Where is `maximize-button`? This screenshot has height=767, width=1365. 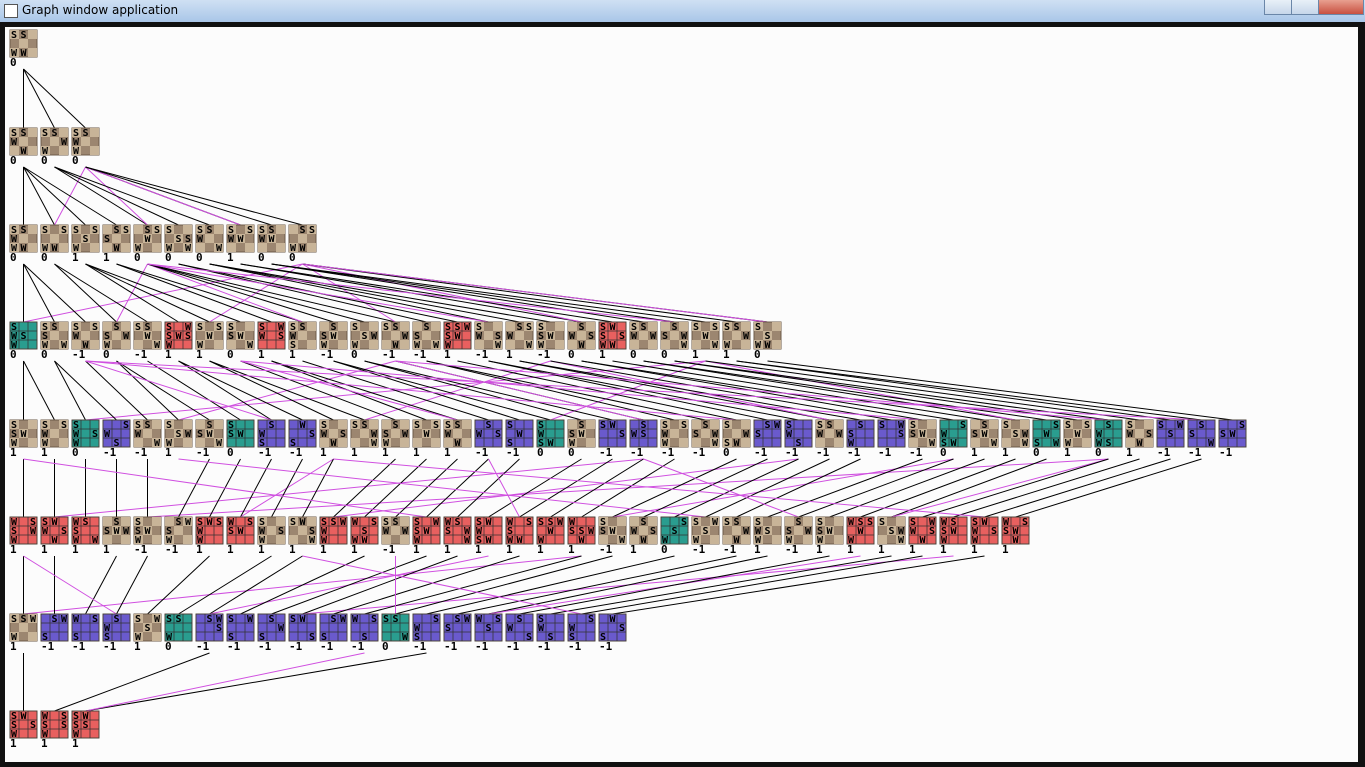 maximize-button is located at coordinates (1305, 7).